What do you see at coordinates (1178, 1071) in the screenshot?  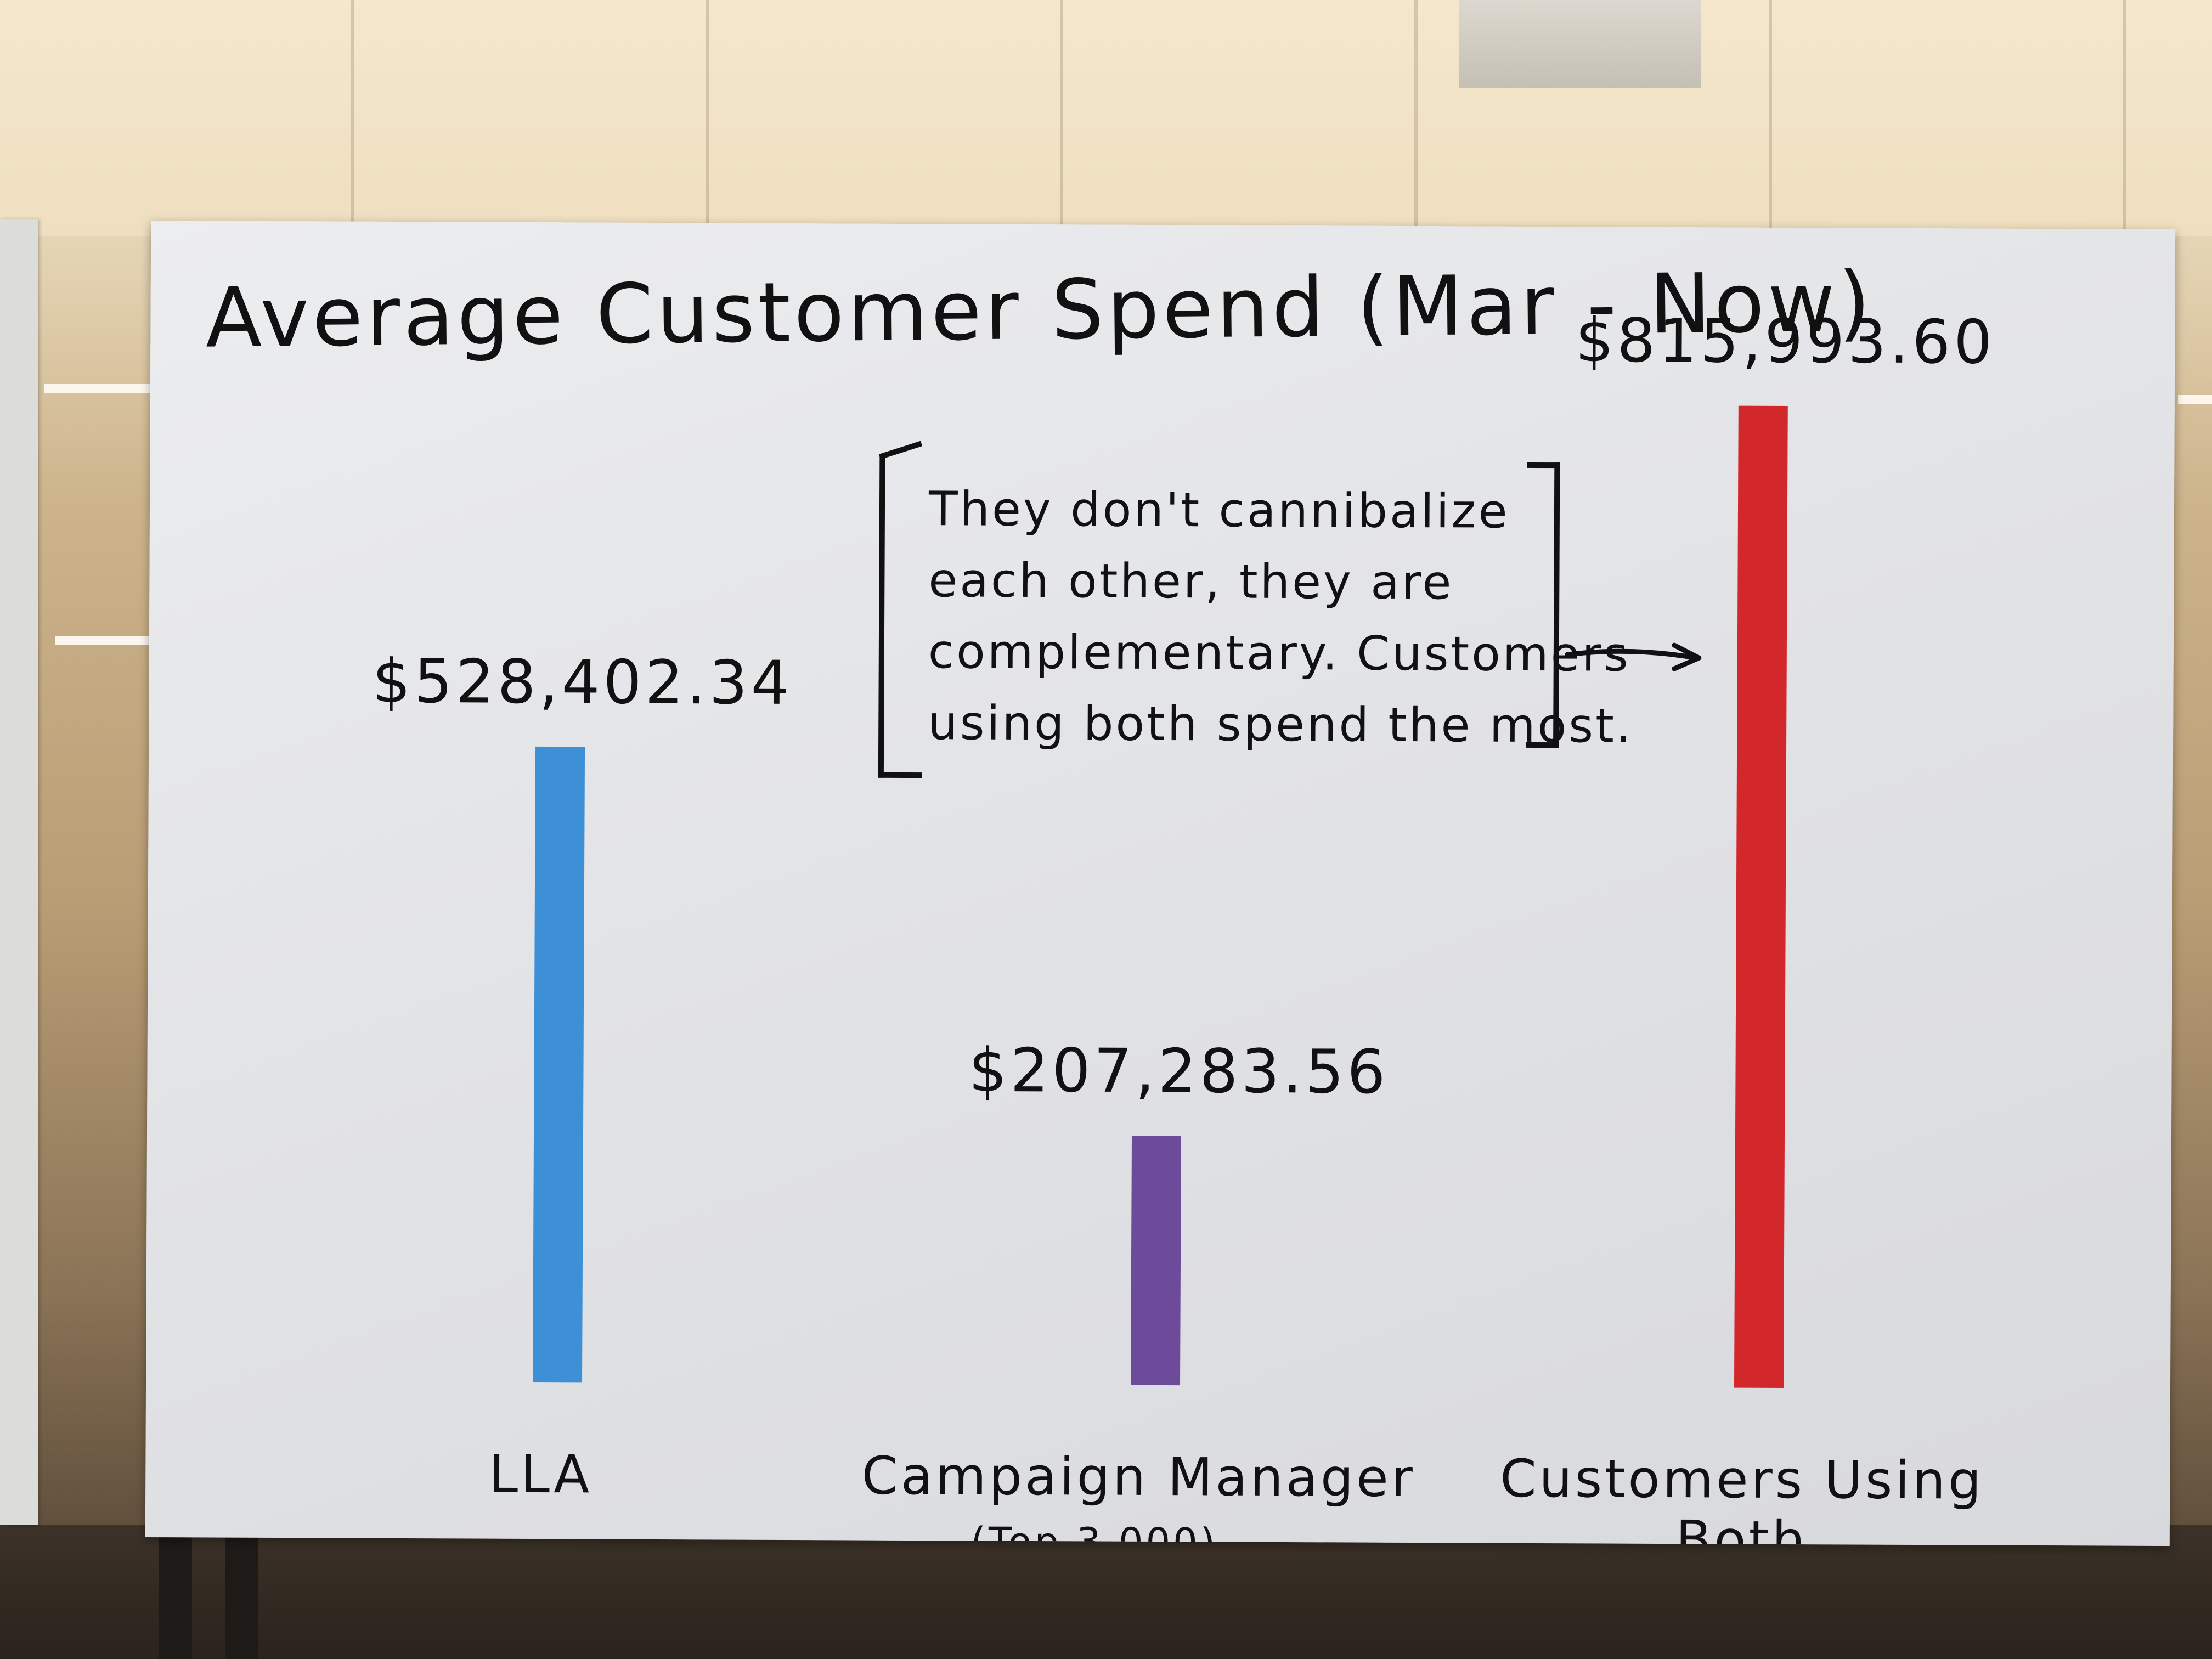 I see `bar-value-label: $207,283.56` at bounding box center [1178, 1071].